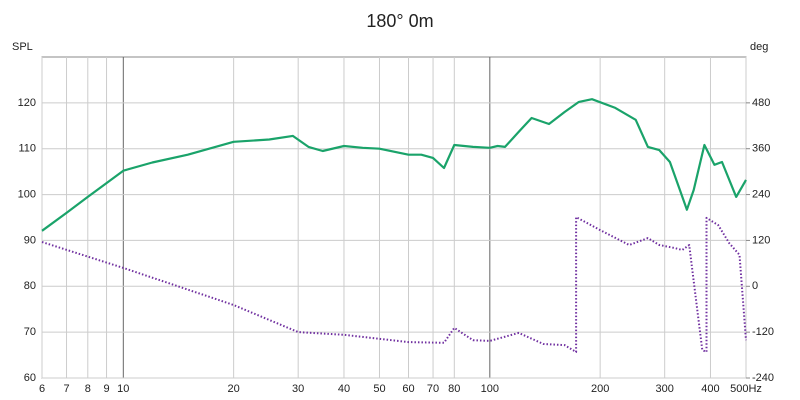 The image size is (800, 400). What do you see at coordinates (106, 389) in the screenshot?
I see `x-tick-label: 9` at bounding box center [106, 389].